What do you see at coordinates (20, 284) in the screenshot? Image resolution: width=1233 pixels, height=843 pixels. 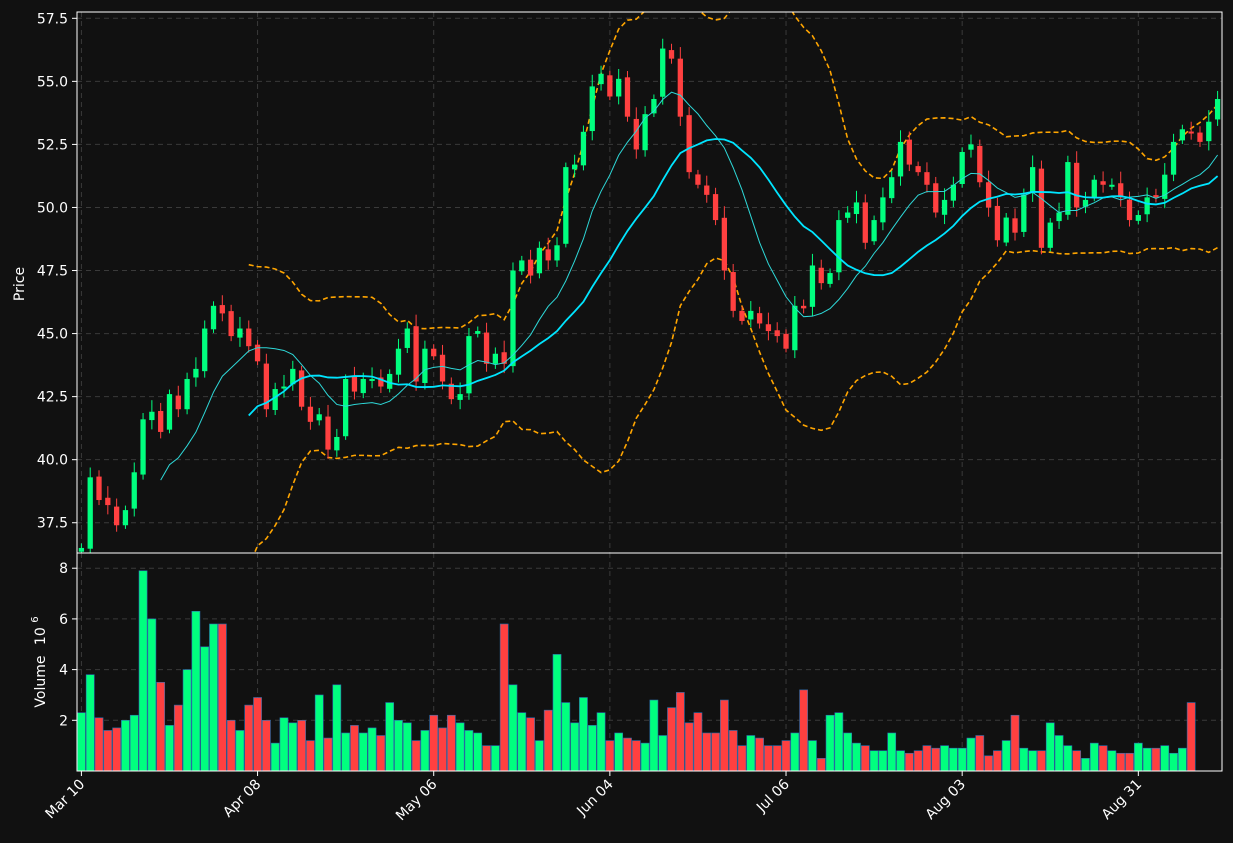 I see `price-axis-title: Price` at bounding box center [20, 284].